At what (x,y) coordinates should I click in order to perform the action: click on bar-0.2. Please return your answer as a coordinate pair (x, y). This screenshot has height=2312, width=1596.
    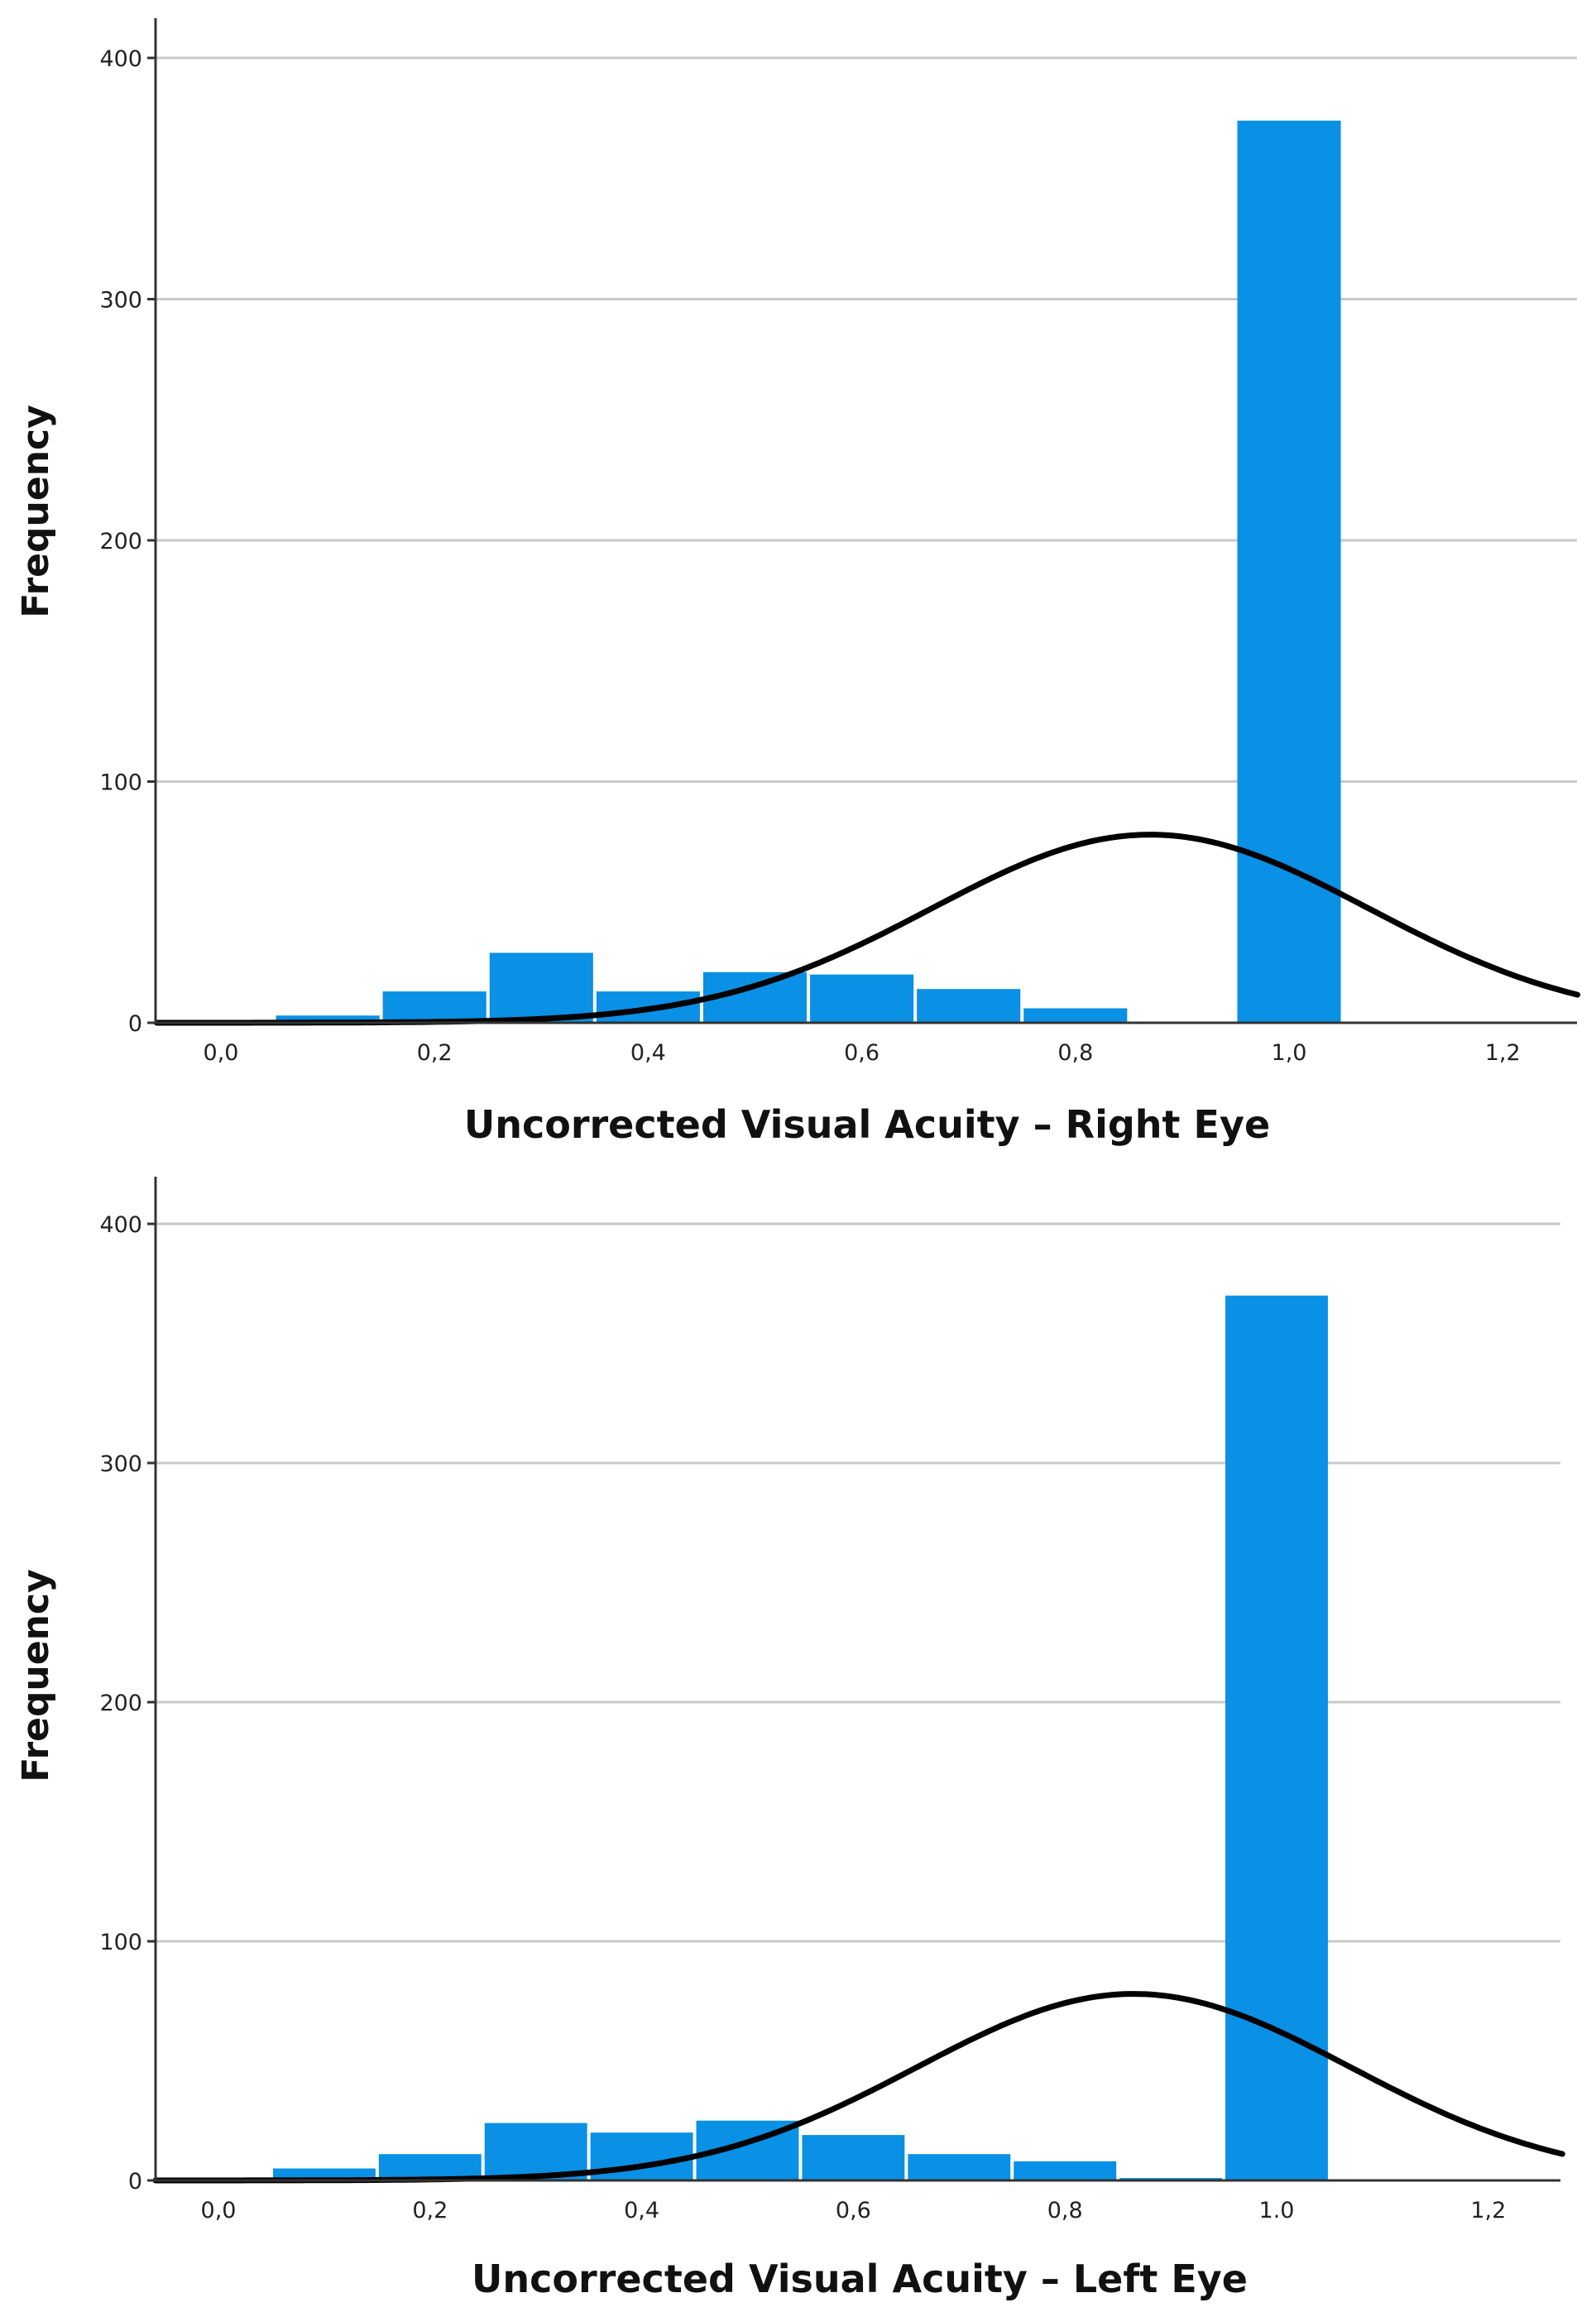
    Looking at the image, I should click on (434, 1007).